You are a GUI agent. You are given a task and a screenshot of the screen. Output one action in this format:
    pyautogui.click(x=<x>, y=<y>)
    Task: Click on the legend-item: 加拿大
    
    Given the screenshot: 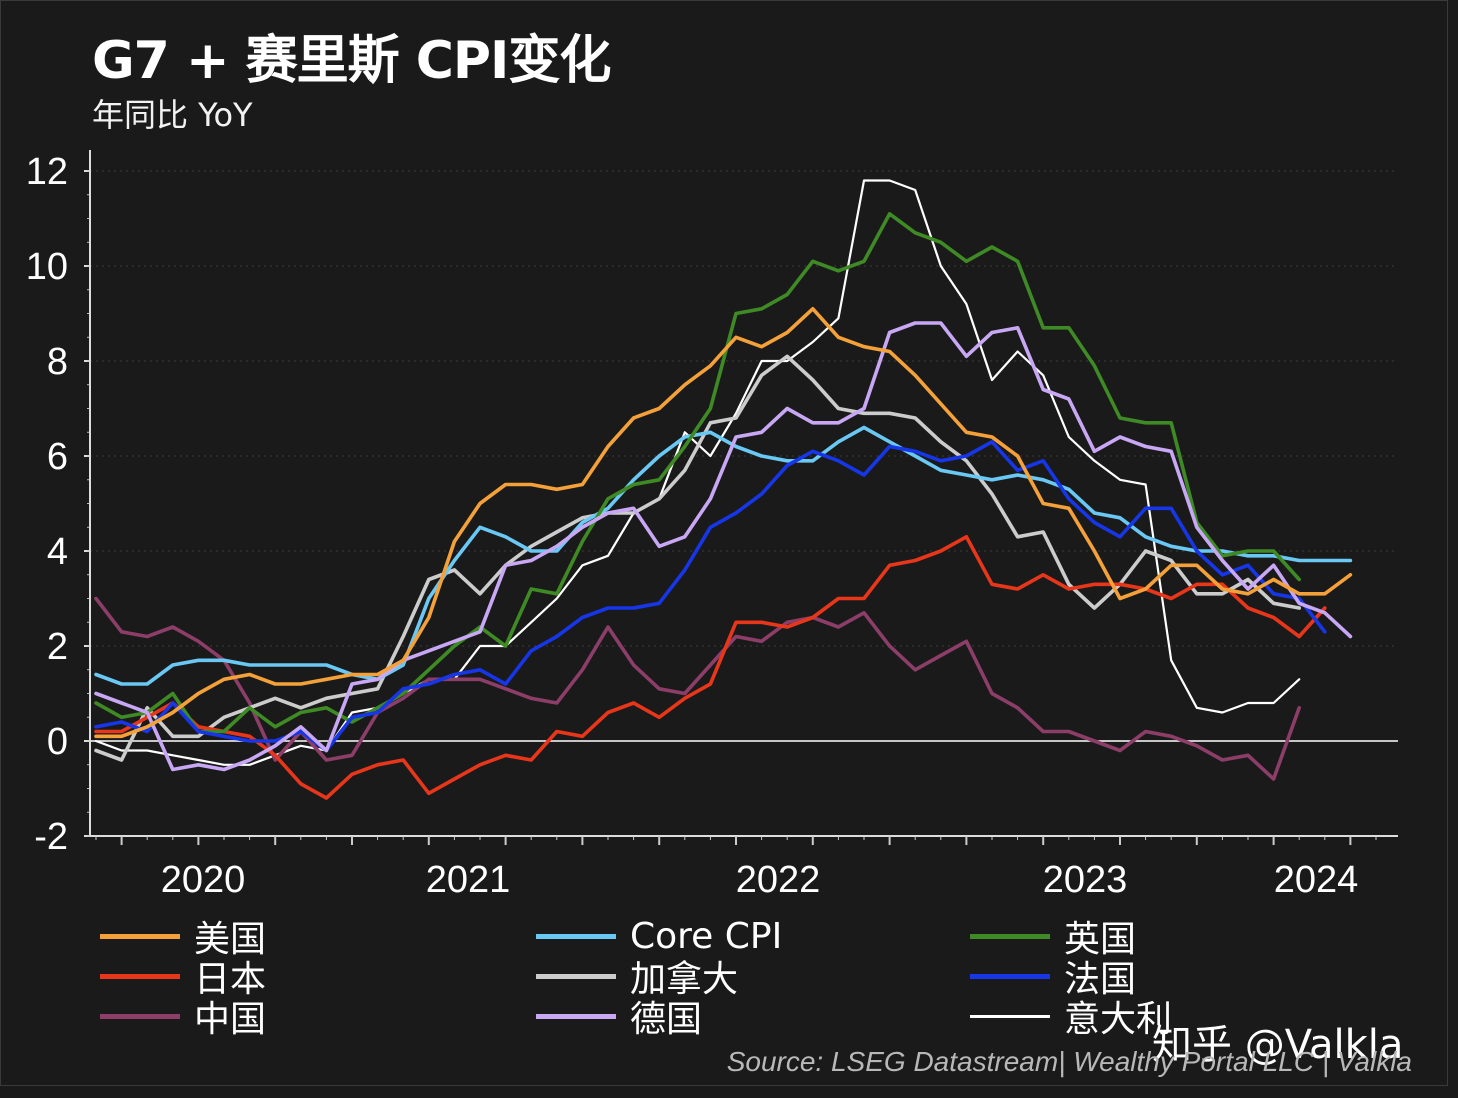 What is the action you would take?
    pyautogui.click(x=637, y=978)
    